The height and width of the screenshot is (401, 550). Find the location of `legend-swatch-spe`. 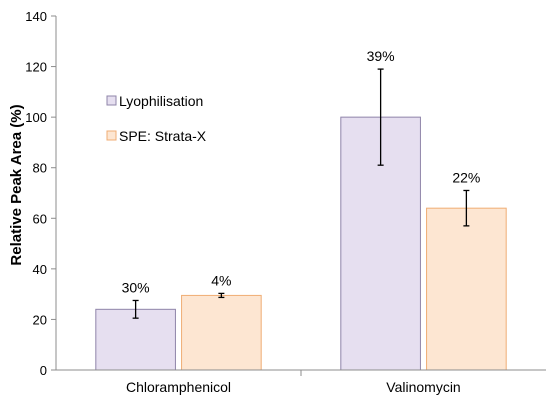

legend-swatch-spe is located at coordinates (111, 135).